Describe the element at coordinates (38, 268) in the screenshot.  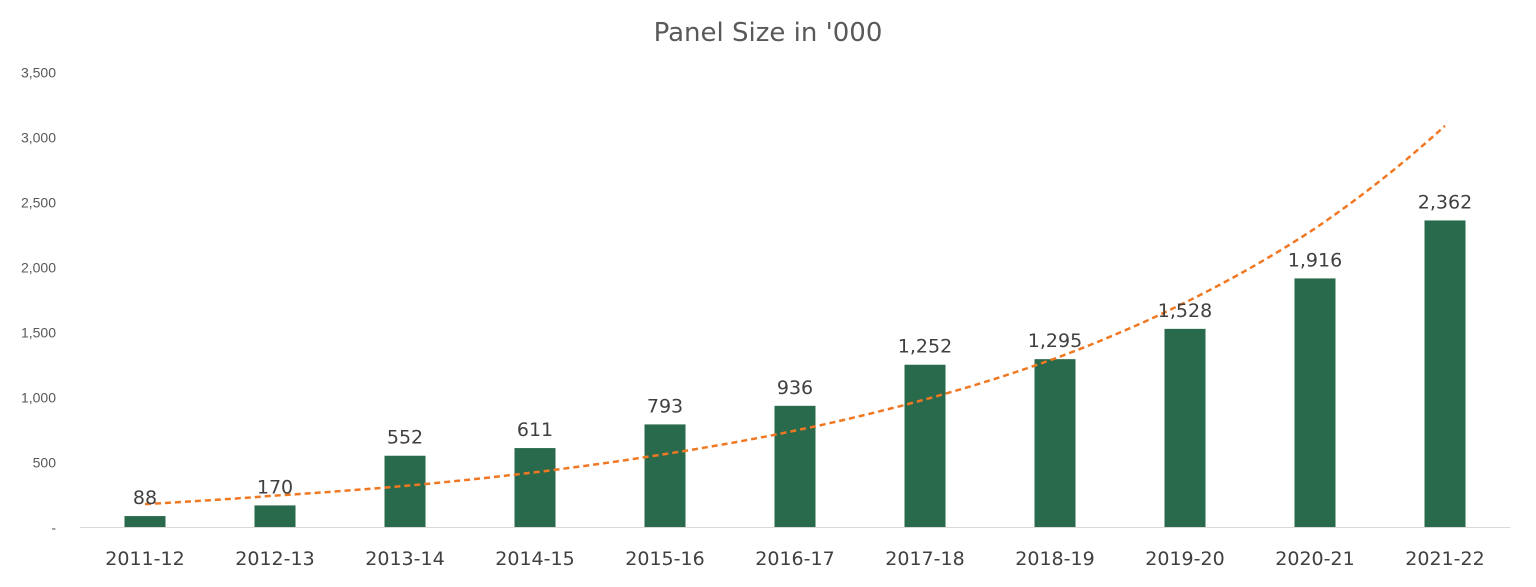
I see `y-tick-label: 2,000` at that location.